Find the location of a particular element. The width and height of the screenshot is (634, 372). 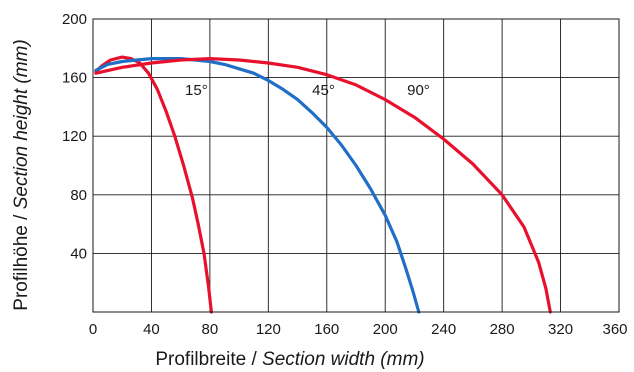

y-tick-label: 40 is located at coordinates (78, 253).